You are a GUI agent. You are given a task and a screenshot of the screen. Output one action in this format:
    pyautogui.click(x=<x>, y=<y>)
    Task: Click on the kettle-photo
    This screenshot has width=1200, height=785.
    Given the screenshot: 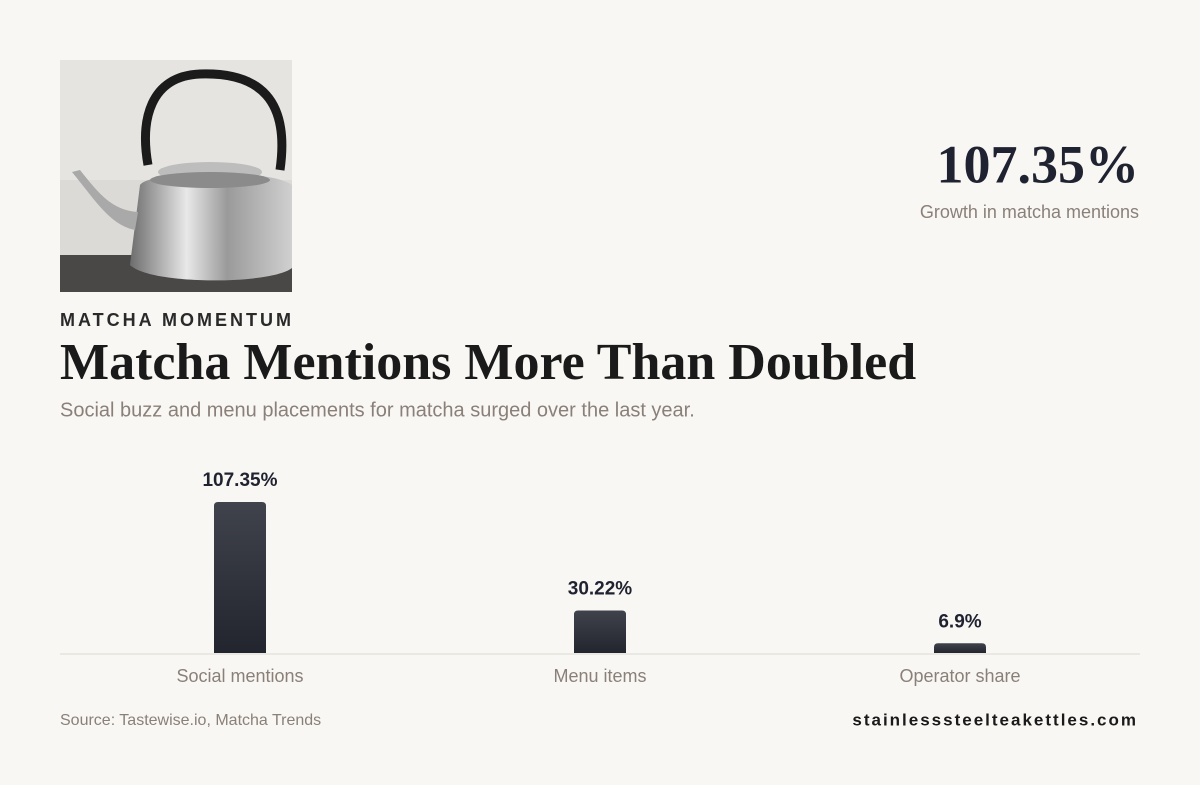 What is the action you would take?
    pyautogui.click(x=176, y=176)
    